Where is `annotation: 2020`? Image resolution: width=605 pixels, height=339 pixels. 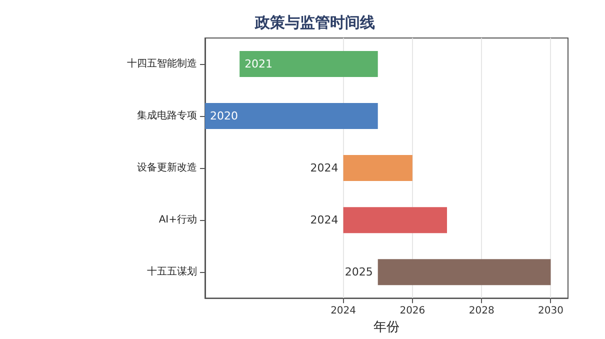
annotation: 2020 is located at coordinates (224, 116).